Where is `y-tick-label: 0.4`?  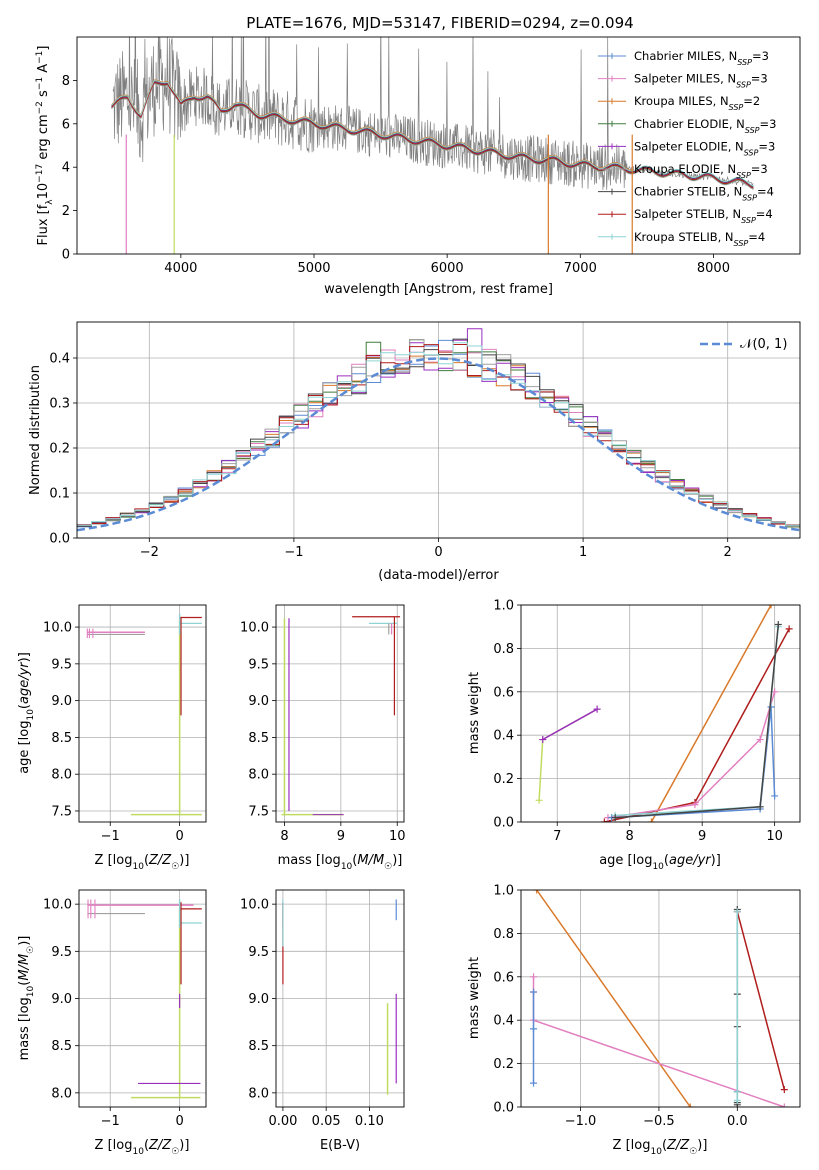
y-tick-label: 0.4 is located at coordinates (59, 359).